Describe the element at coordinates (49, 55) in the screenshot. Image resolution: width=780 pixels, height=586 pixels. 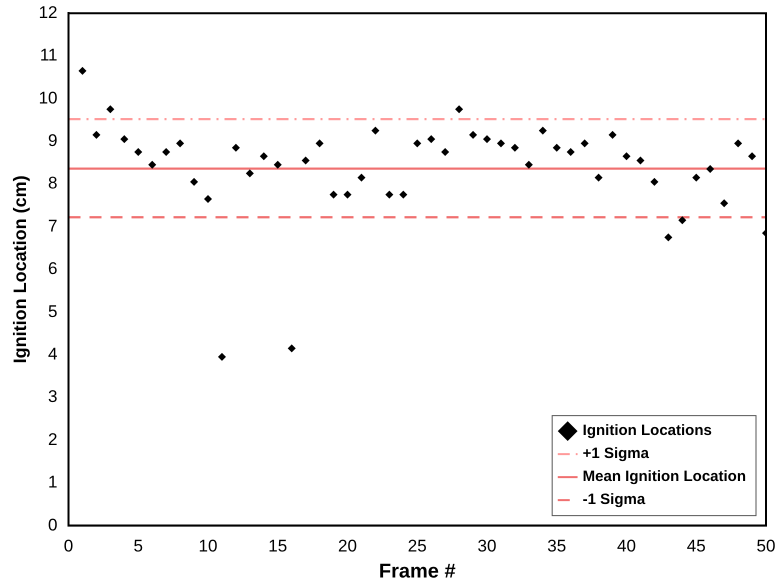
I see `y-tick-label: 11` at that location.